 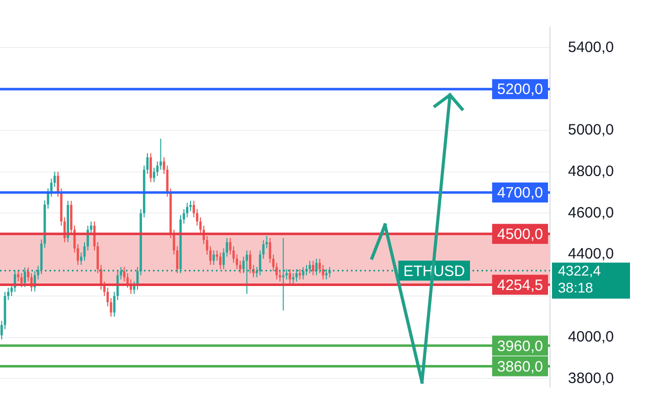 What do you see at coordinates (576, 288) in the screenshot?
I see `text: 38:18` at bounding box center [576, 288].